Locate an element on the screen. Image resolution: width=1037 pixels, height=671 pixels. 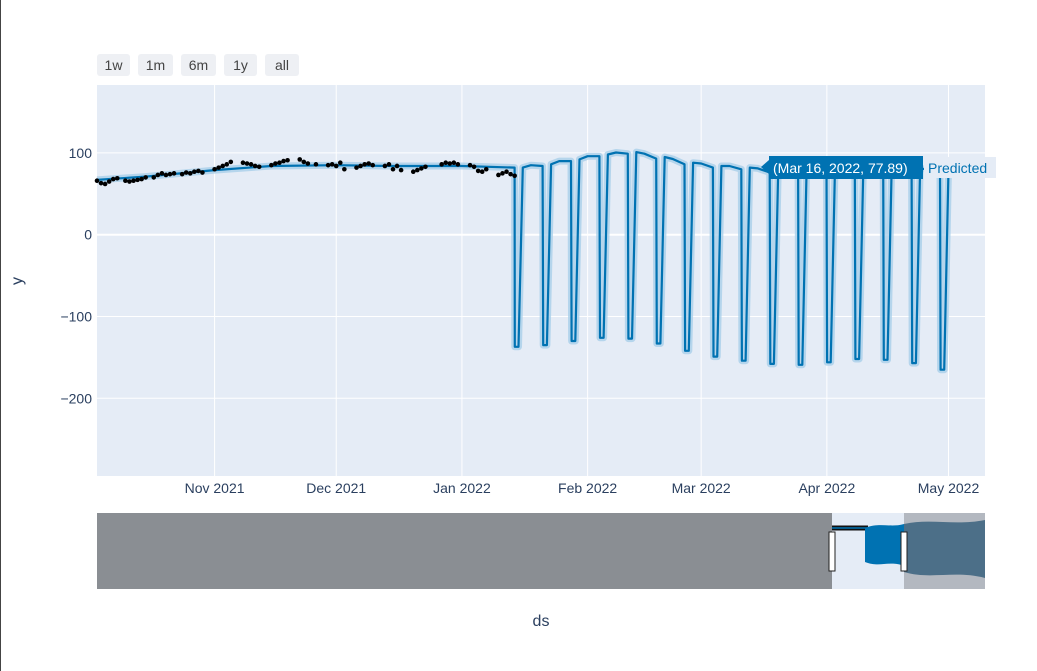
hover-pointer is located at coordinates (765, 167).